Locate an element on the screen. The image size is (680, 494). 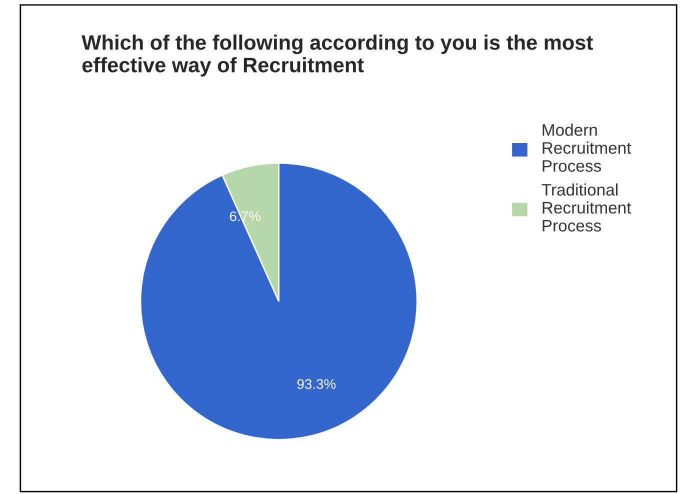
data-label: 93.3% is located at coordinates (316, 384).